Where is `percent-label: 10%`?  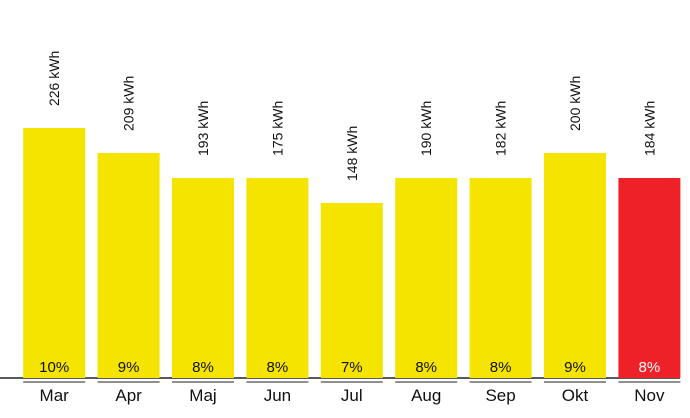 percent-label: 10% is located at coordinates (54, 367).